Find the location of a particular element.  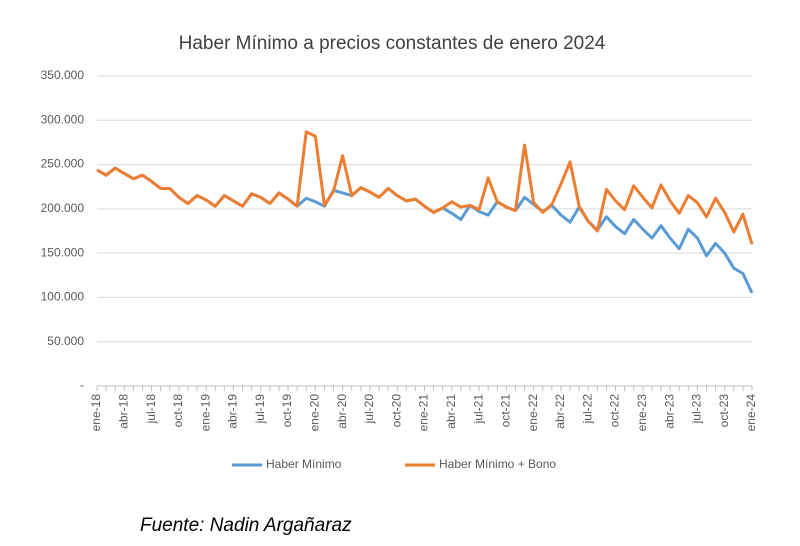

x-tick-label: jul-19 is located at coordinates (260, 409).